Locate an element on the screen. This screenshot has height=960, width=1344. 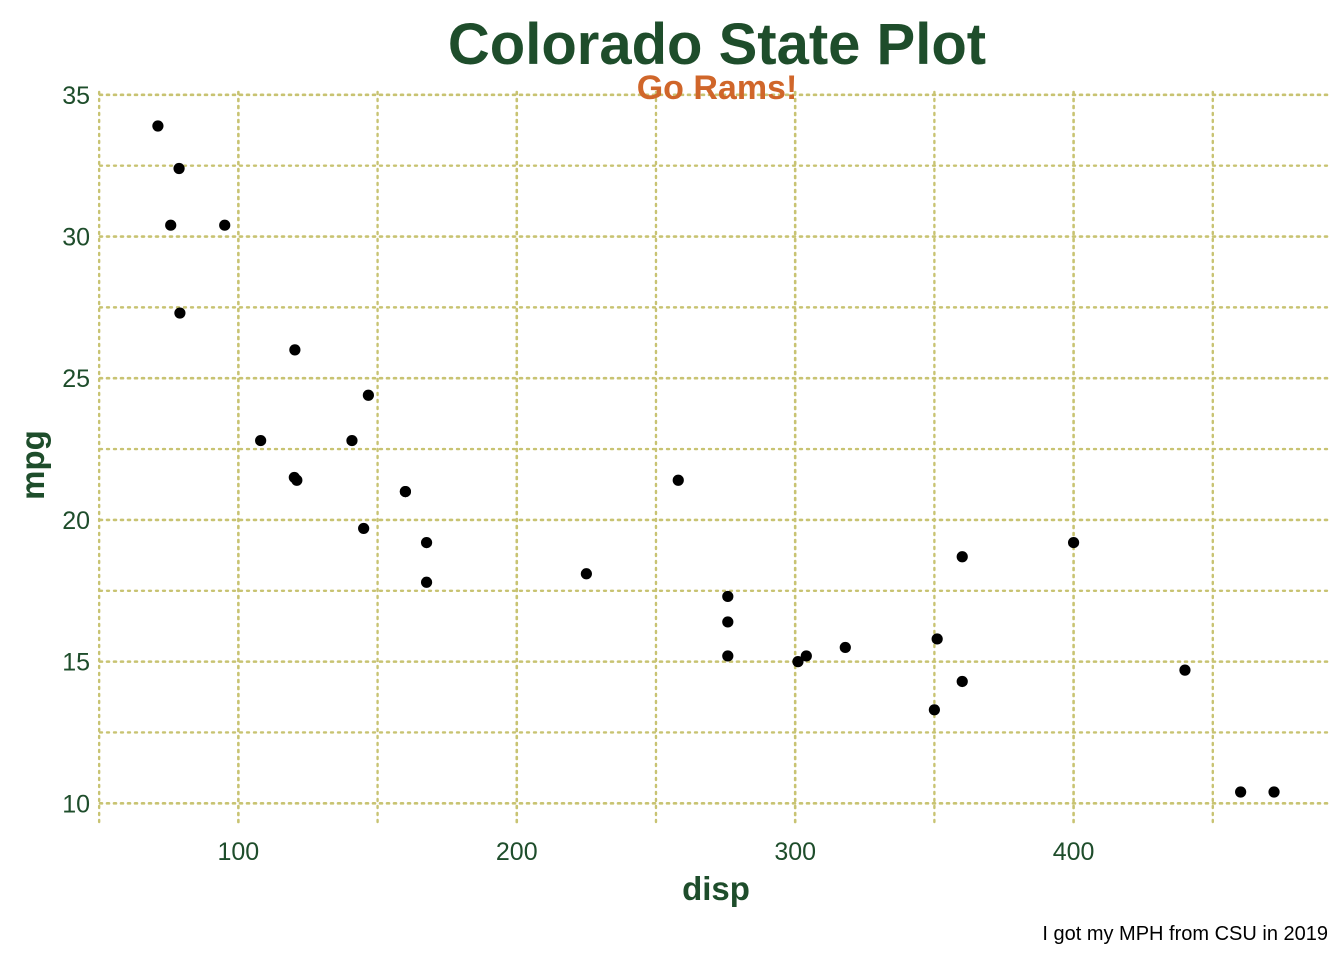
x-tick-label: 400 is located at coordinates (1074, 852).